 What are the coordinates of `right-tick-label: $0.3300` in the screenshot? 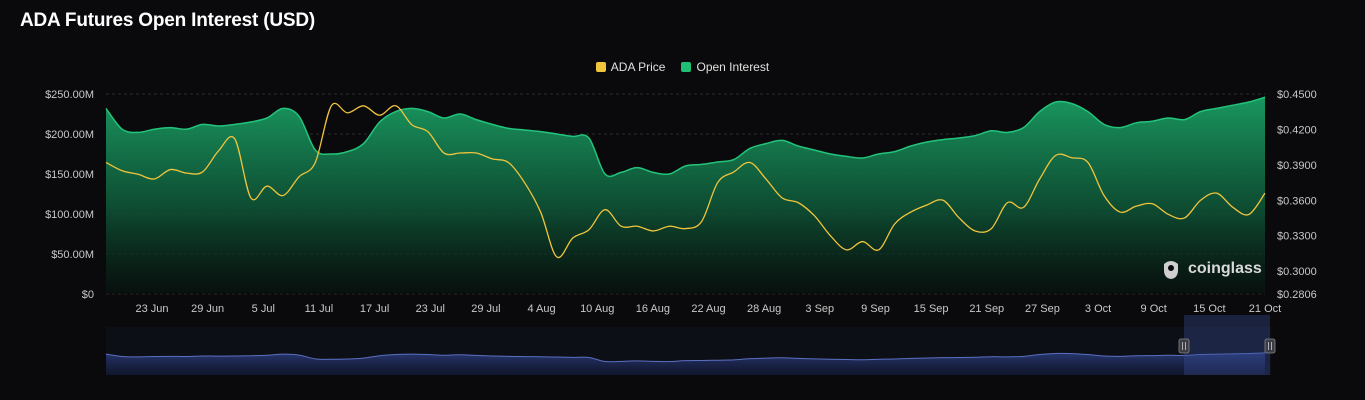 It's located at (1297, 237).